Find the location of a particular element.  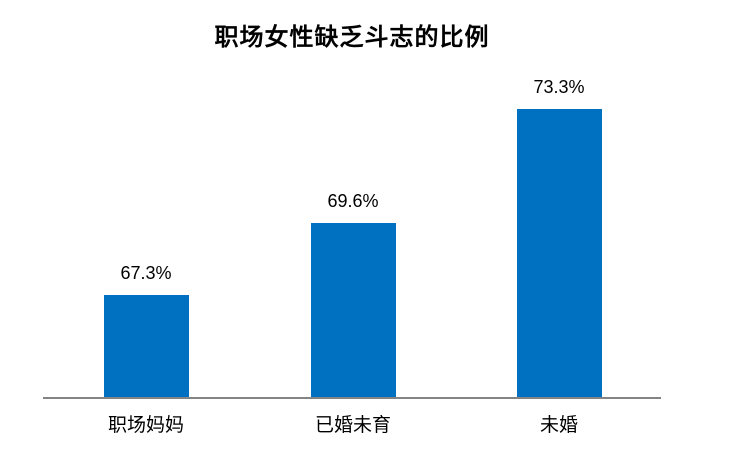

x-axis-category-label: 未婚 is located at coordinates (558, 425).